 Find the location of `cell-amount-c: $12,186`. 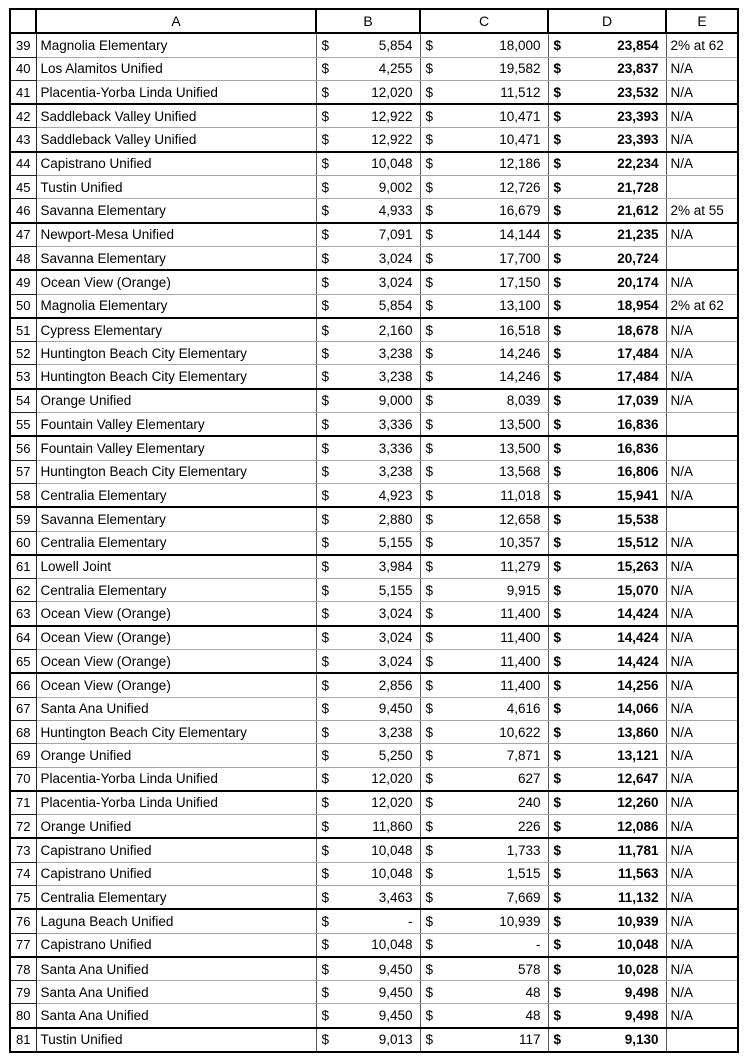

cell-amount-c: $12,186 is located at coordinates (484, 164).